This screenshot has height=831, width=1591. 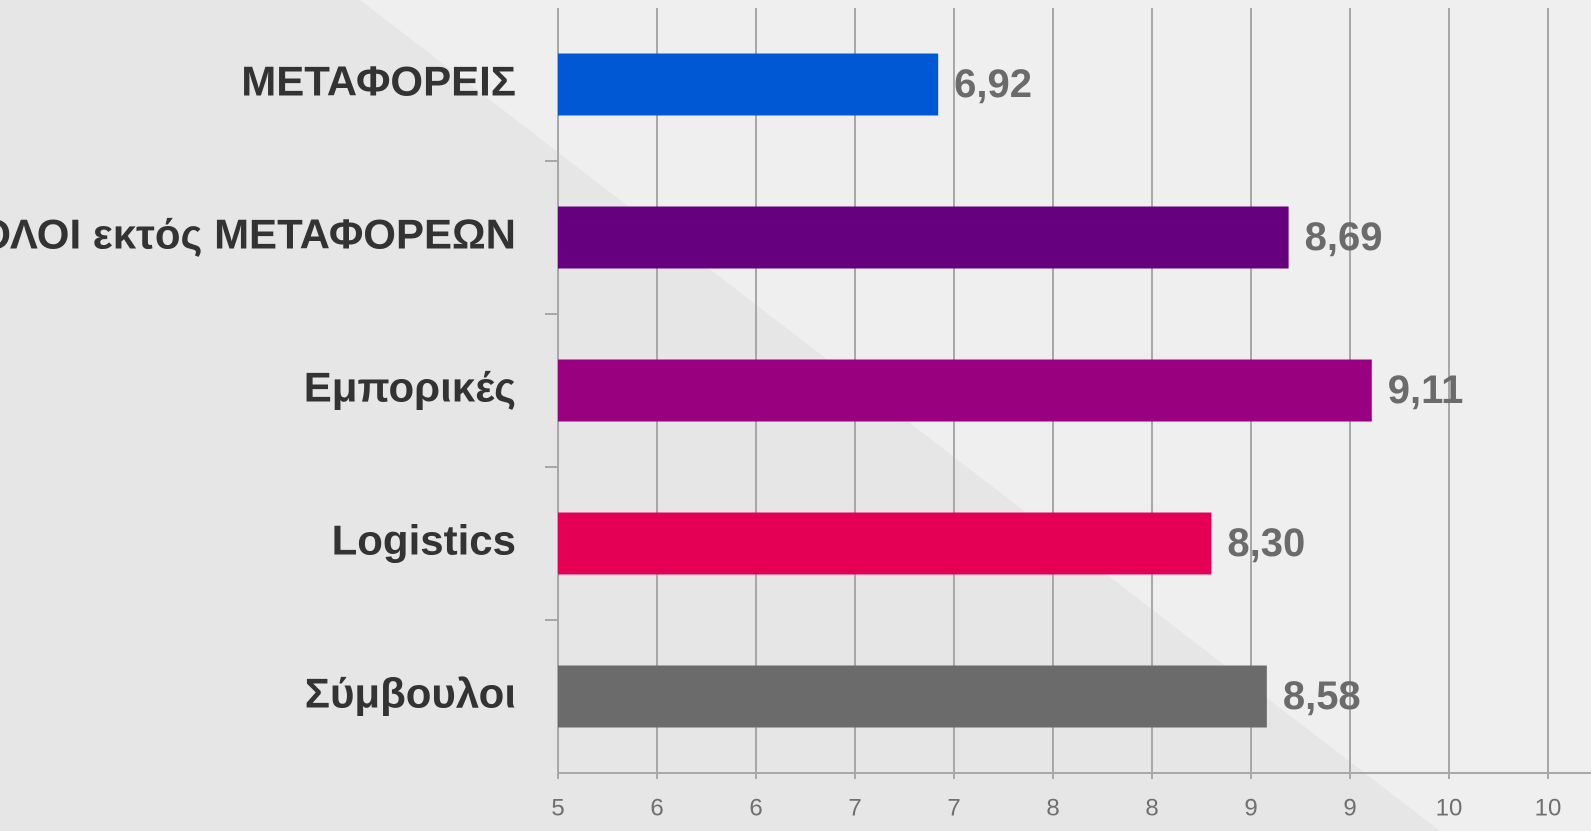 I want to click on value-label: 8,69, so click(x=1344, y=237).